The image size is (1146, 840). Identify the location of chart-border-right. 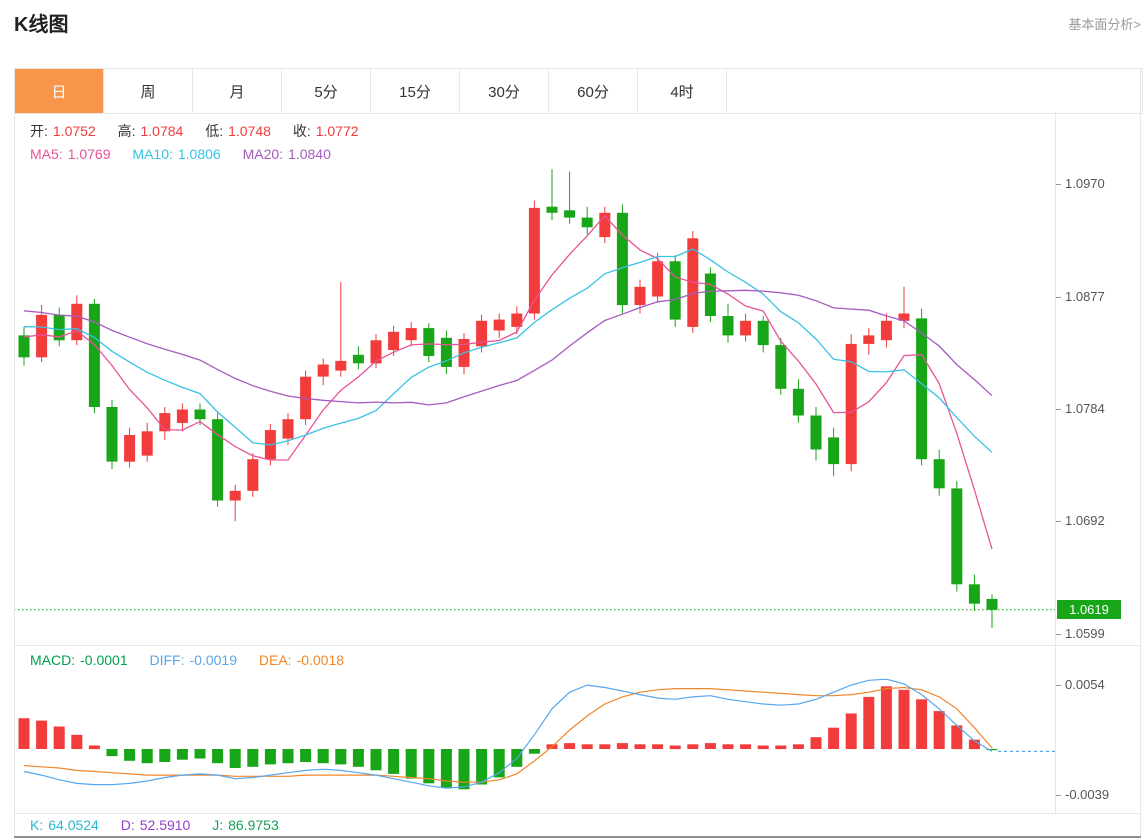
(1140, 453).